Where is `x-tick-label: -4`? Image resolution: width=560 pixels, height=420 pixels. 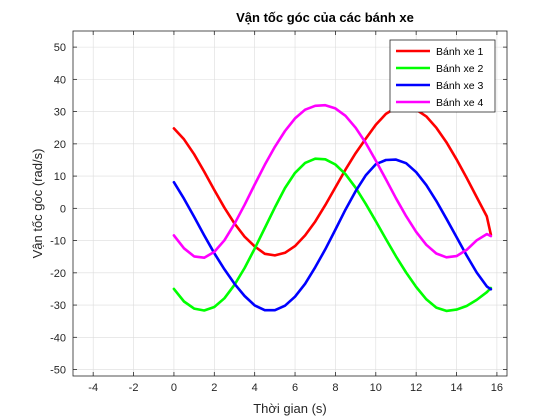 x-tick-label: -4 is located at coordinates (93, 388).